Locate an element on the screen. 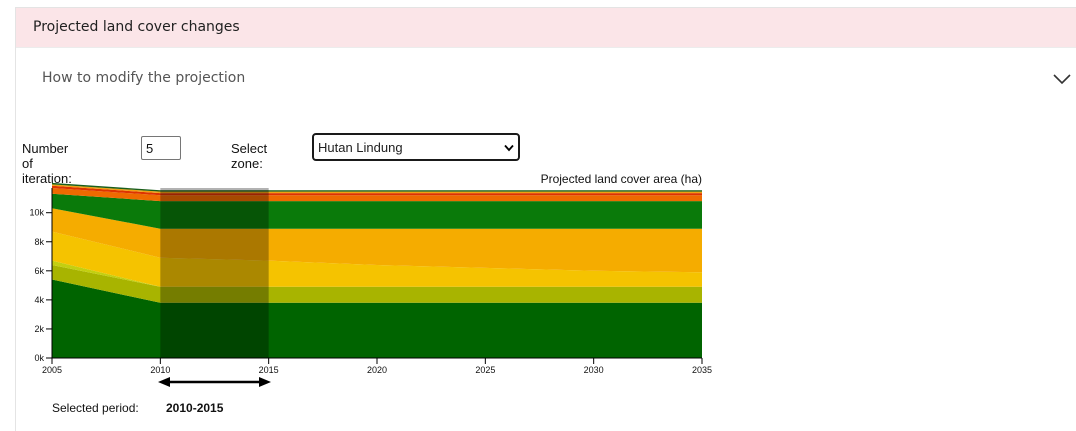  x-tick-label: 2030 is located at coordinates (594, 370).